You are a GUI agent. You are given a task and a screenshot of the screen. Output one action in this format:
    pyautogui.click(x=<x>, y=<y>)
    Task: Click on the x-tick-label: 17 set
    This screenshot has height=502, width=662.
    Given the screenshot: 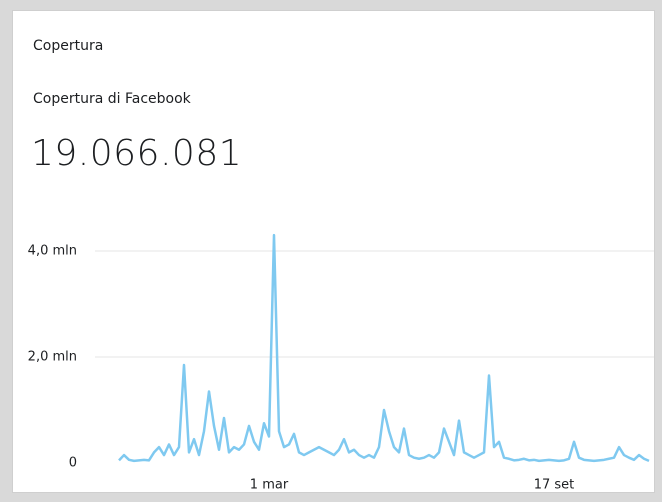 What is the action you would take?
    pyautogui.click(x=554, y=485)
    